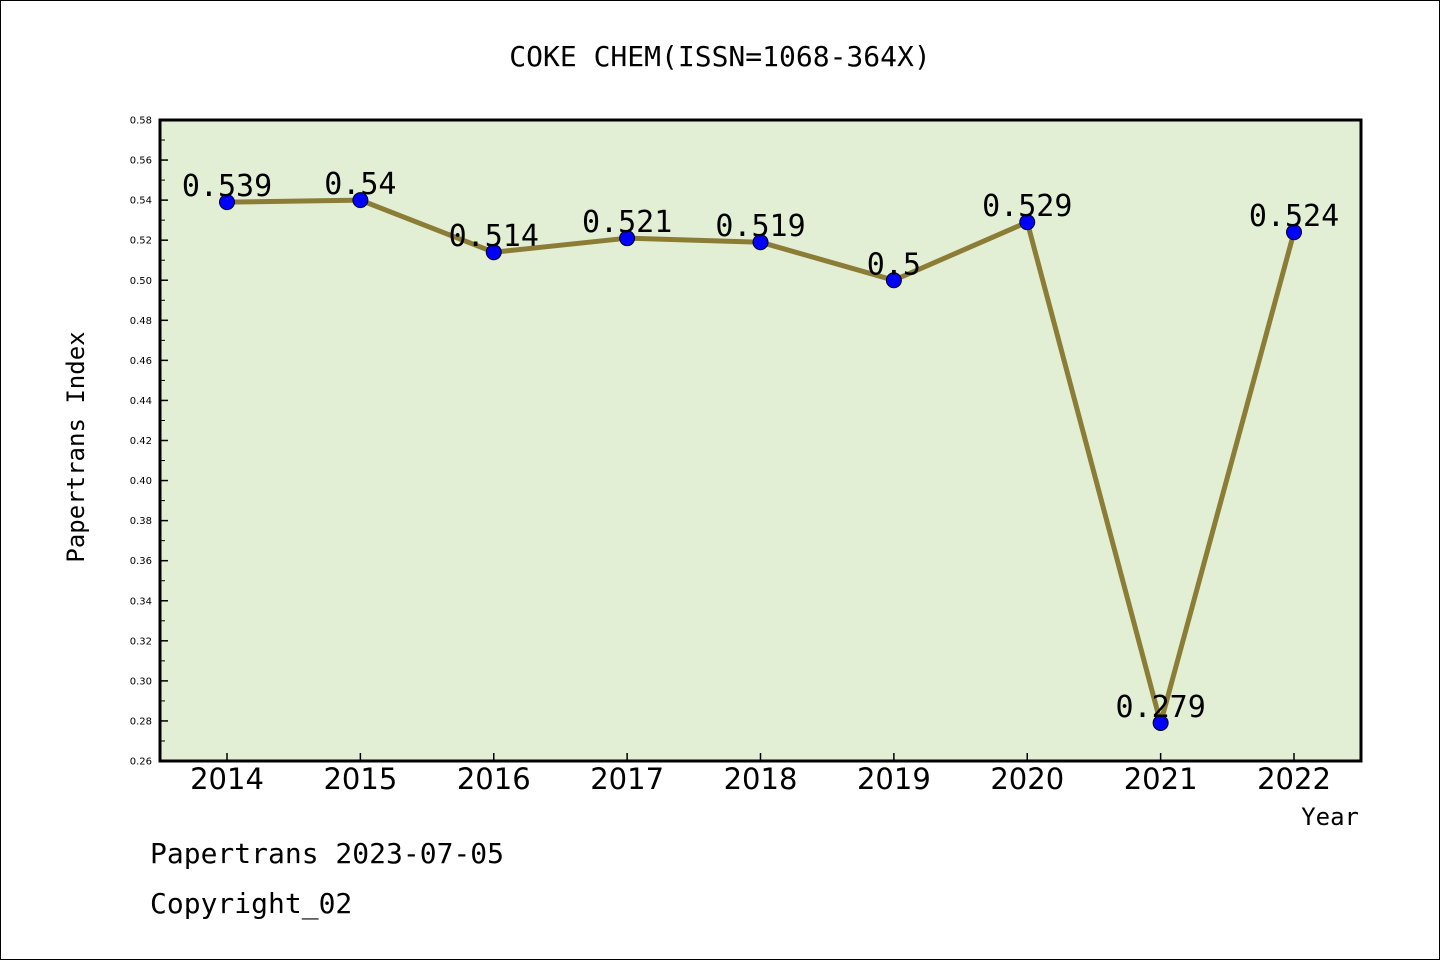  What do you see at coordinates (141, 762) in the screenshot?
I see `y-tick-label: 0.26` at bounding box center [141, 762].